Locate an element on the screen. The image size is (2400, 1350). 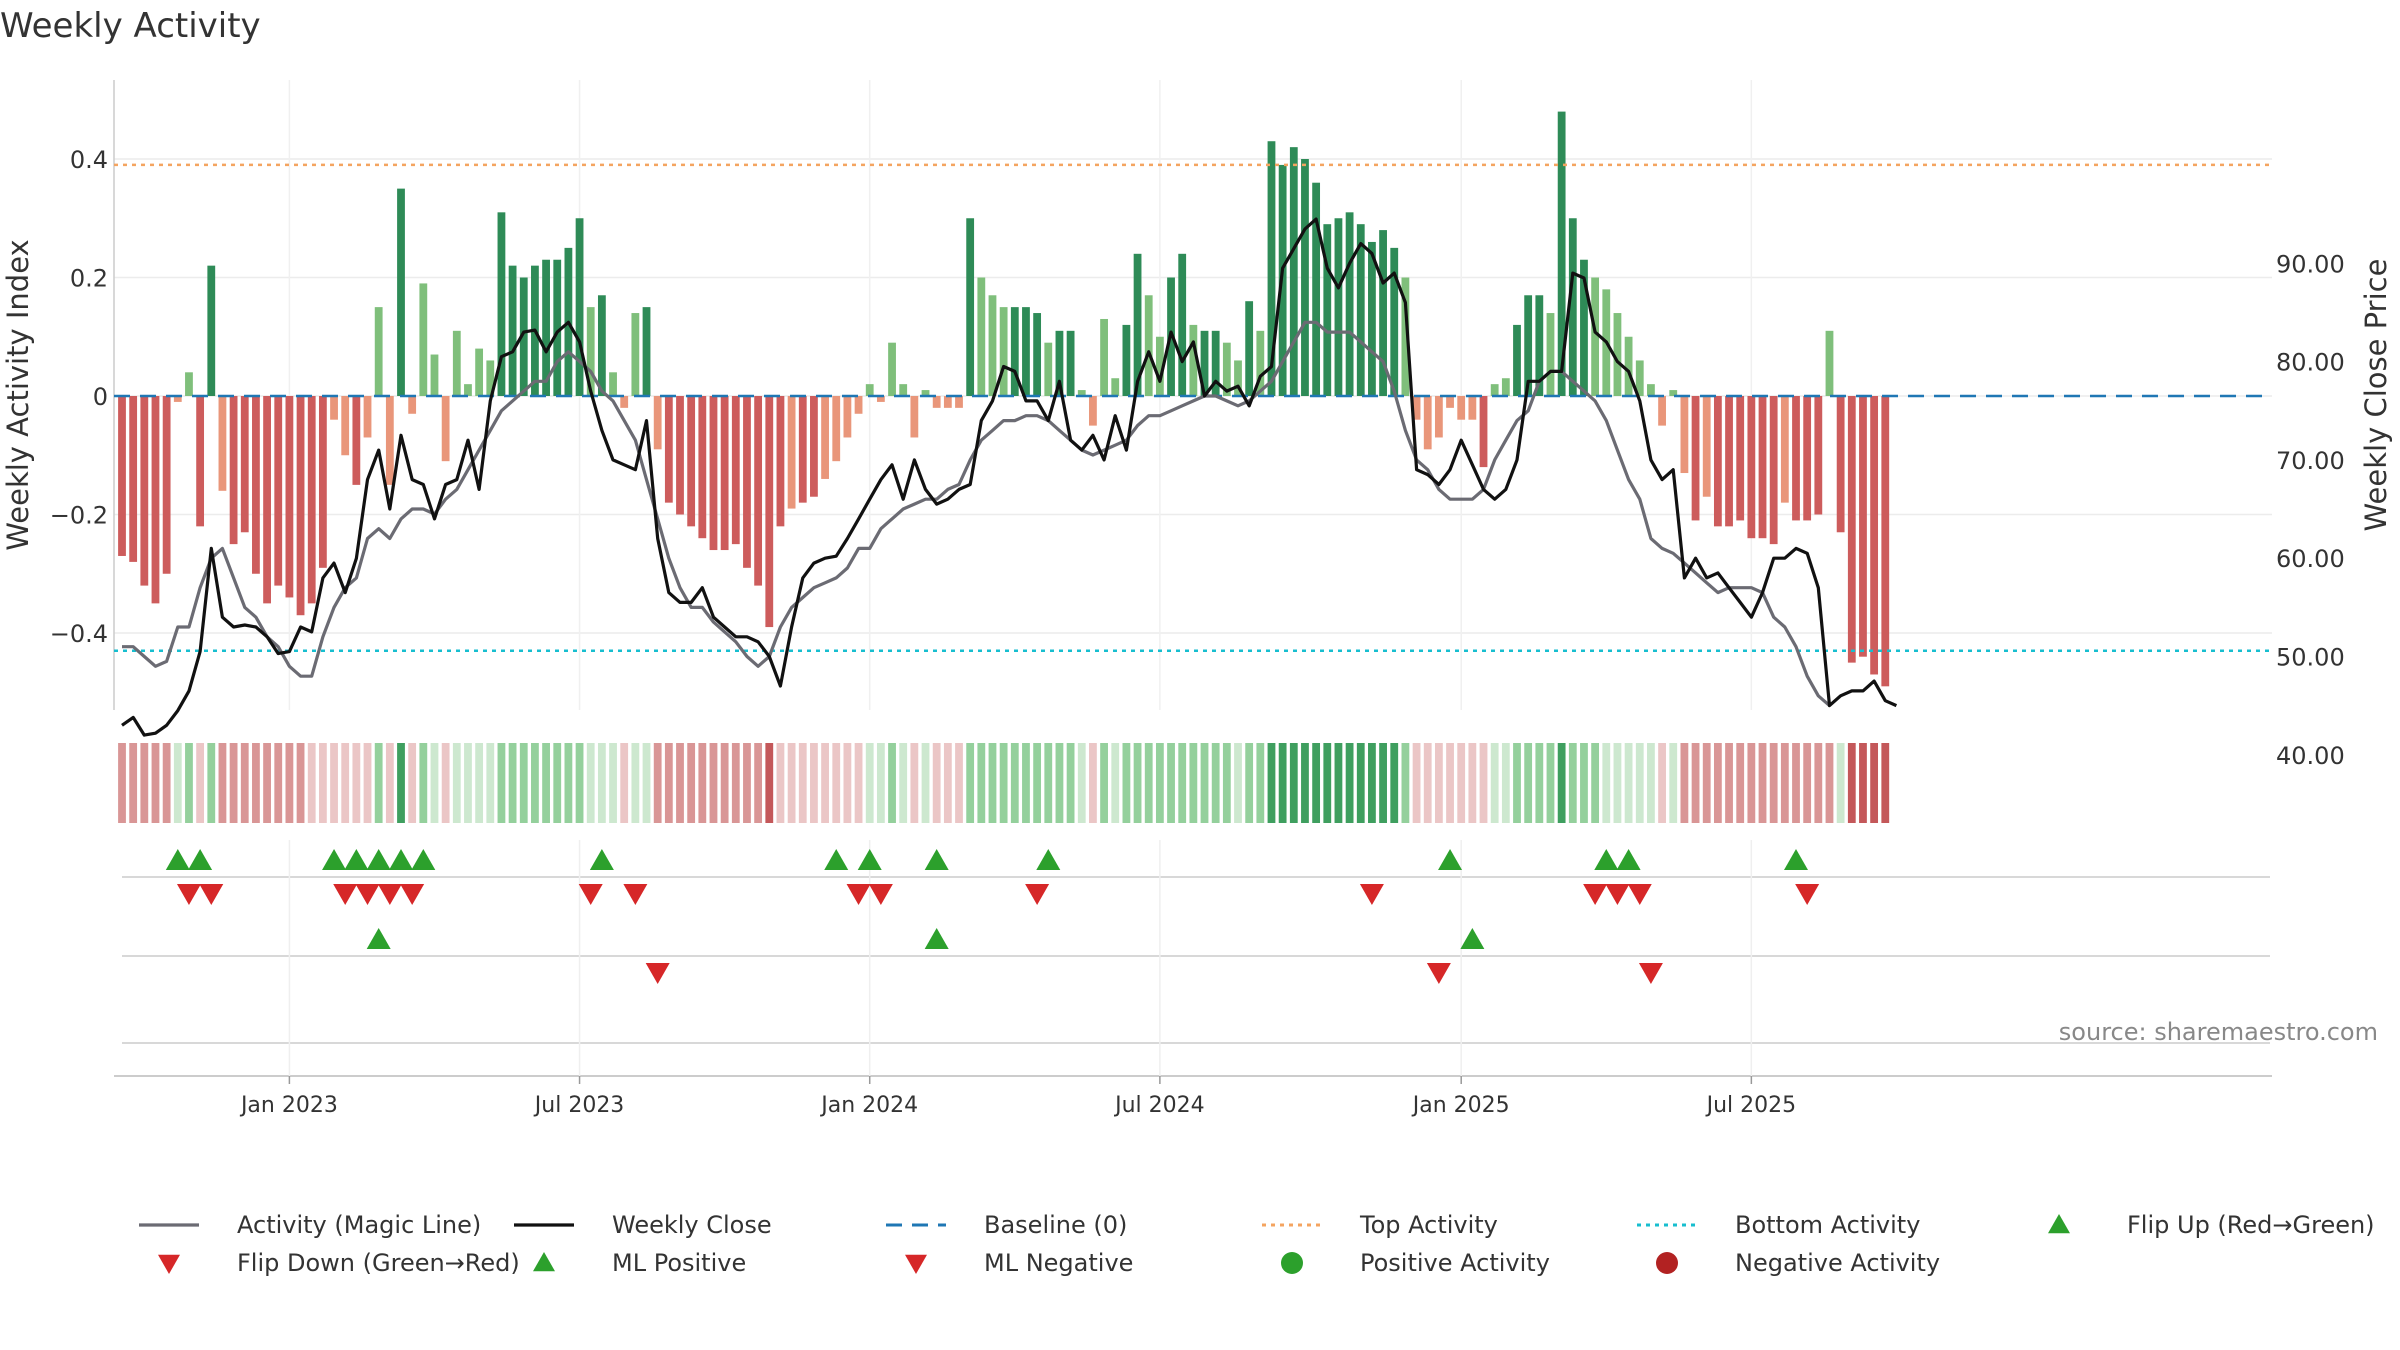
right-tick-label: 50.00 is located at coordinates (2310, 658).